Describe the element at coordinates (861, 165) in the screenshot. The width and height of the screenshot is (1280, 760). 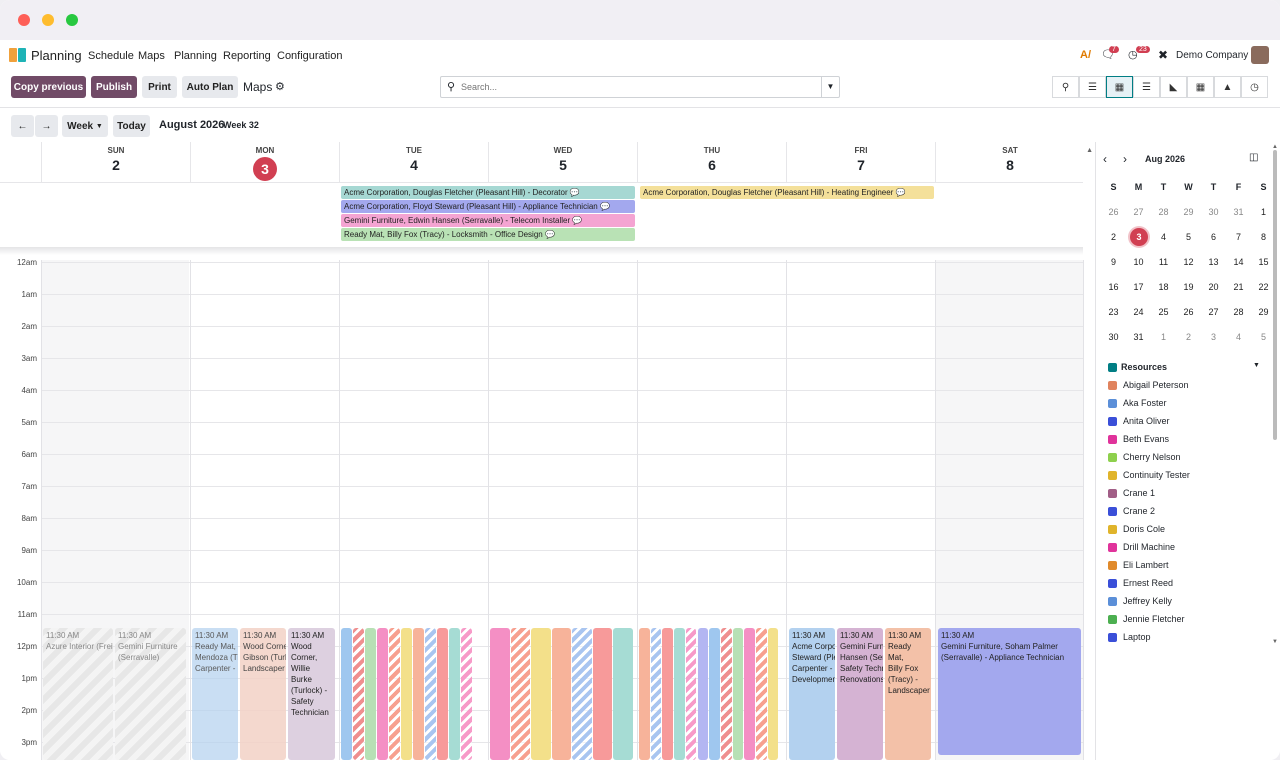
I see `day-number: 7` at that location.